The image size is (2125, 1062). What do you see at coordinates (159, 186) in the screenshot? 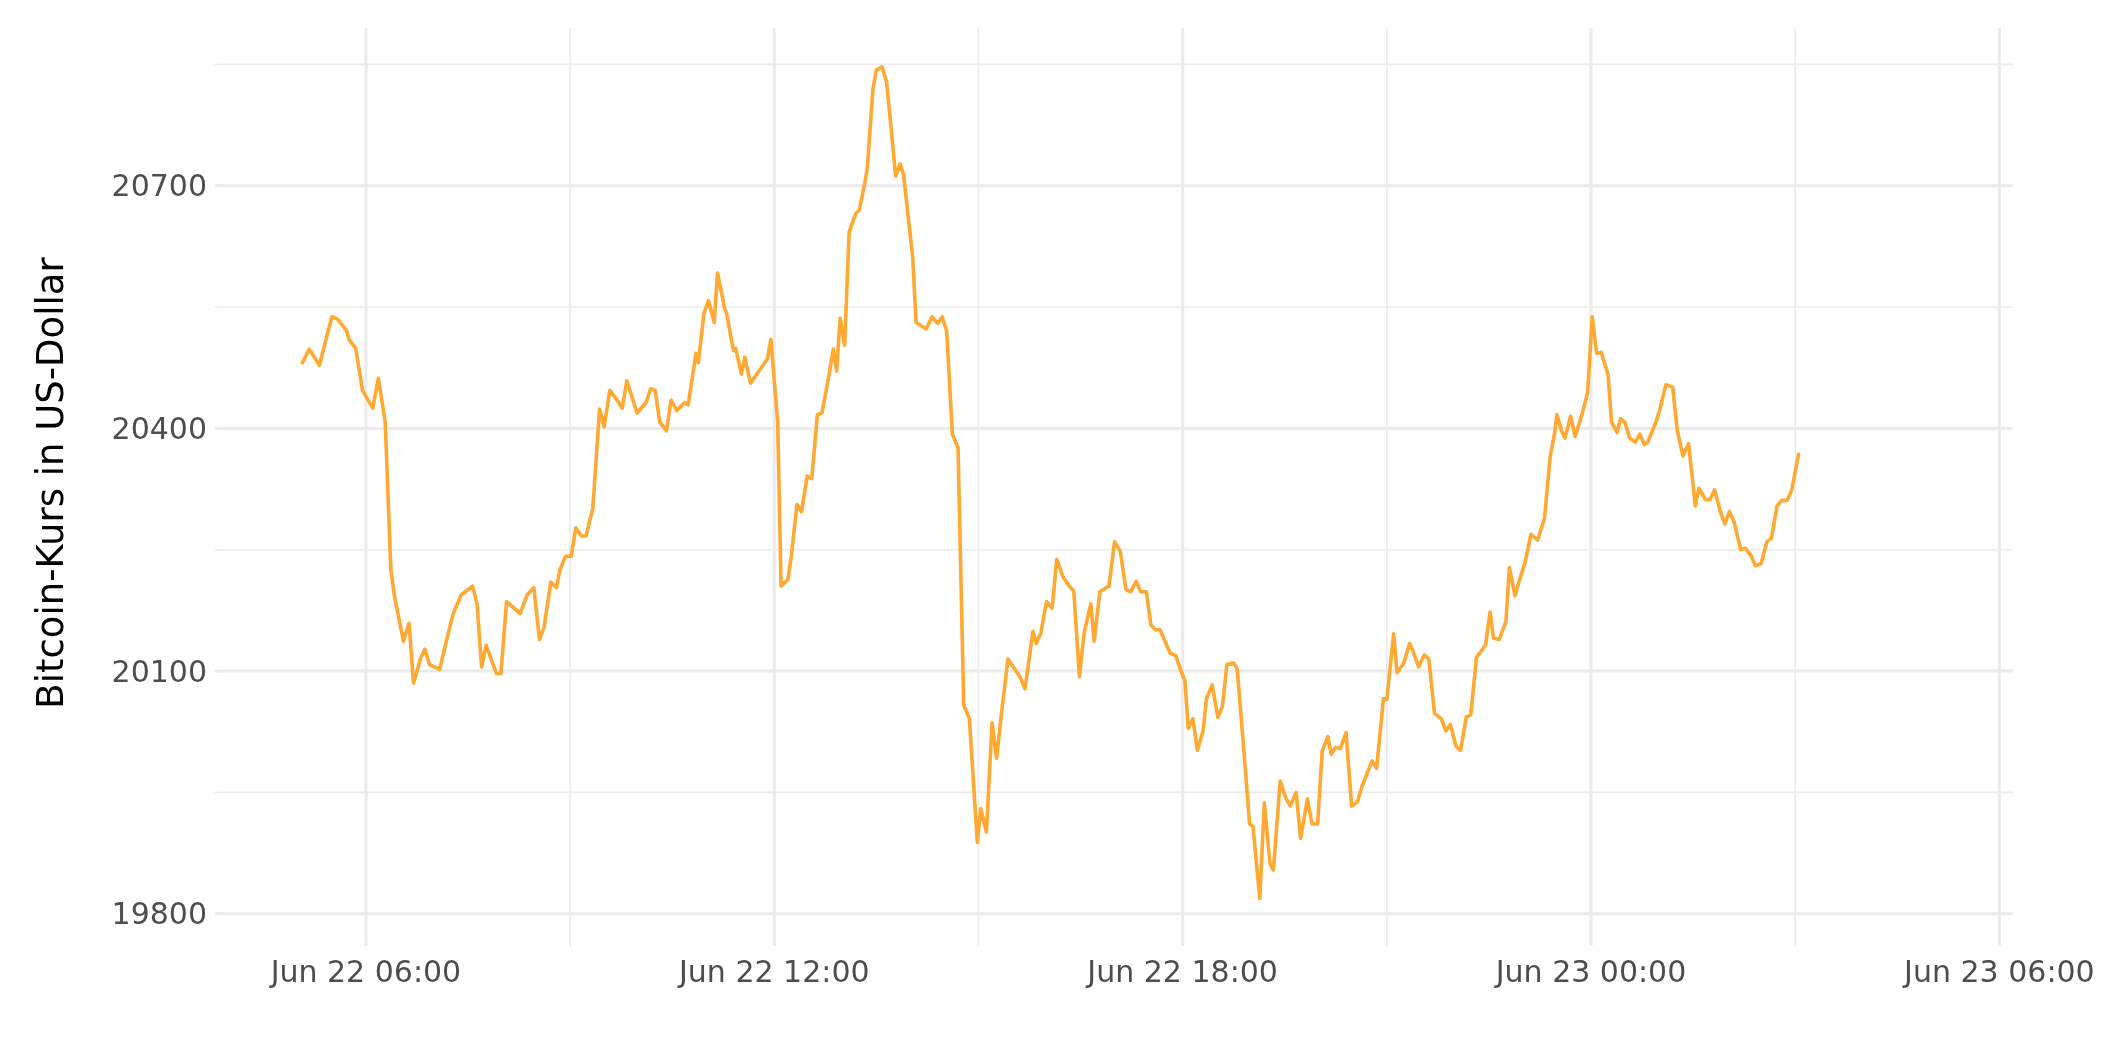
I see `y-tick-label: 20700` at bounding box center [159, 186].